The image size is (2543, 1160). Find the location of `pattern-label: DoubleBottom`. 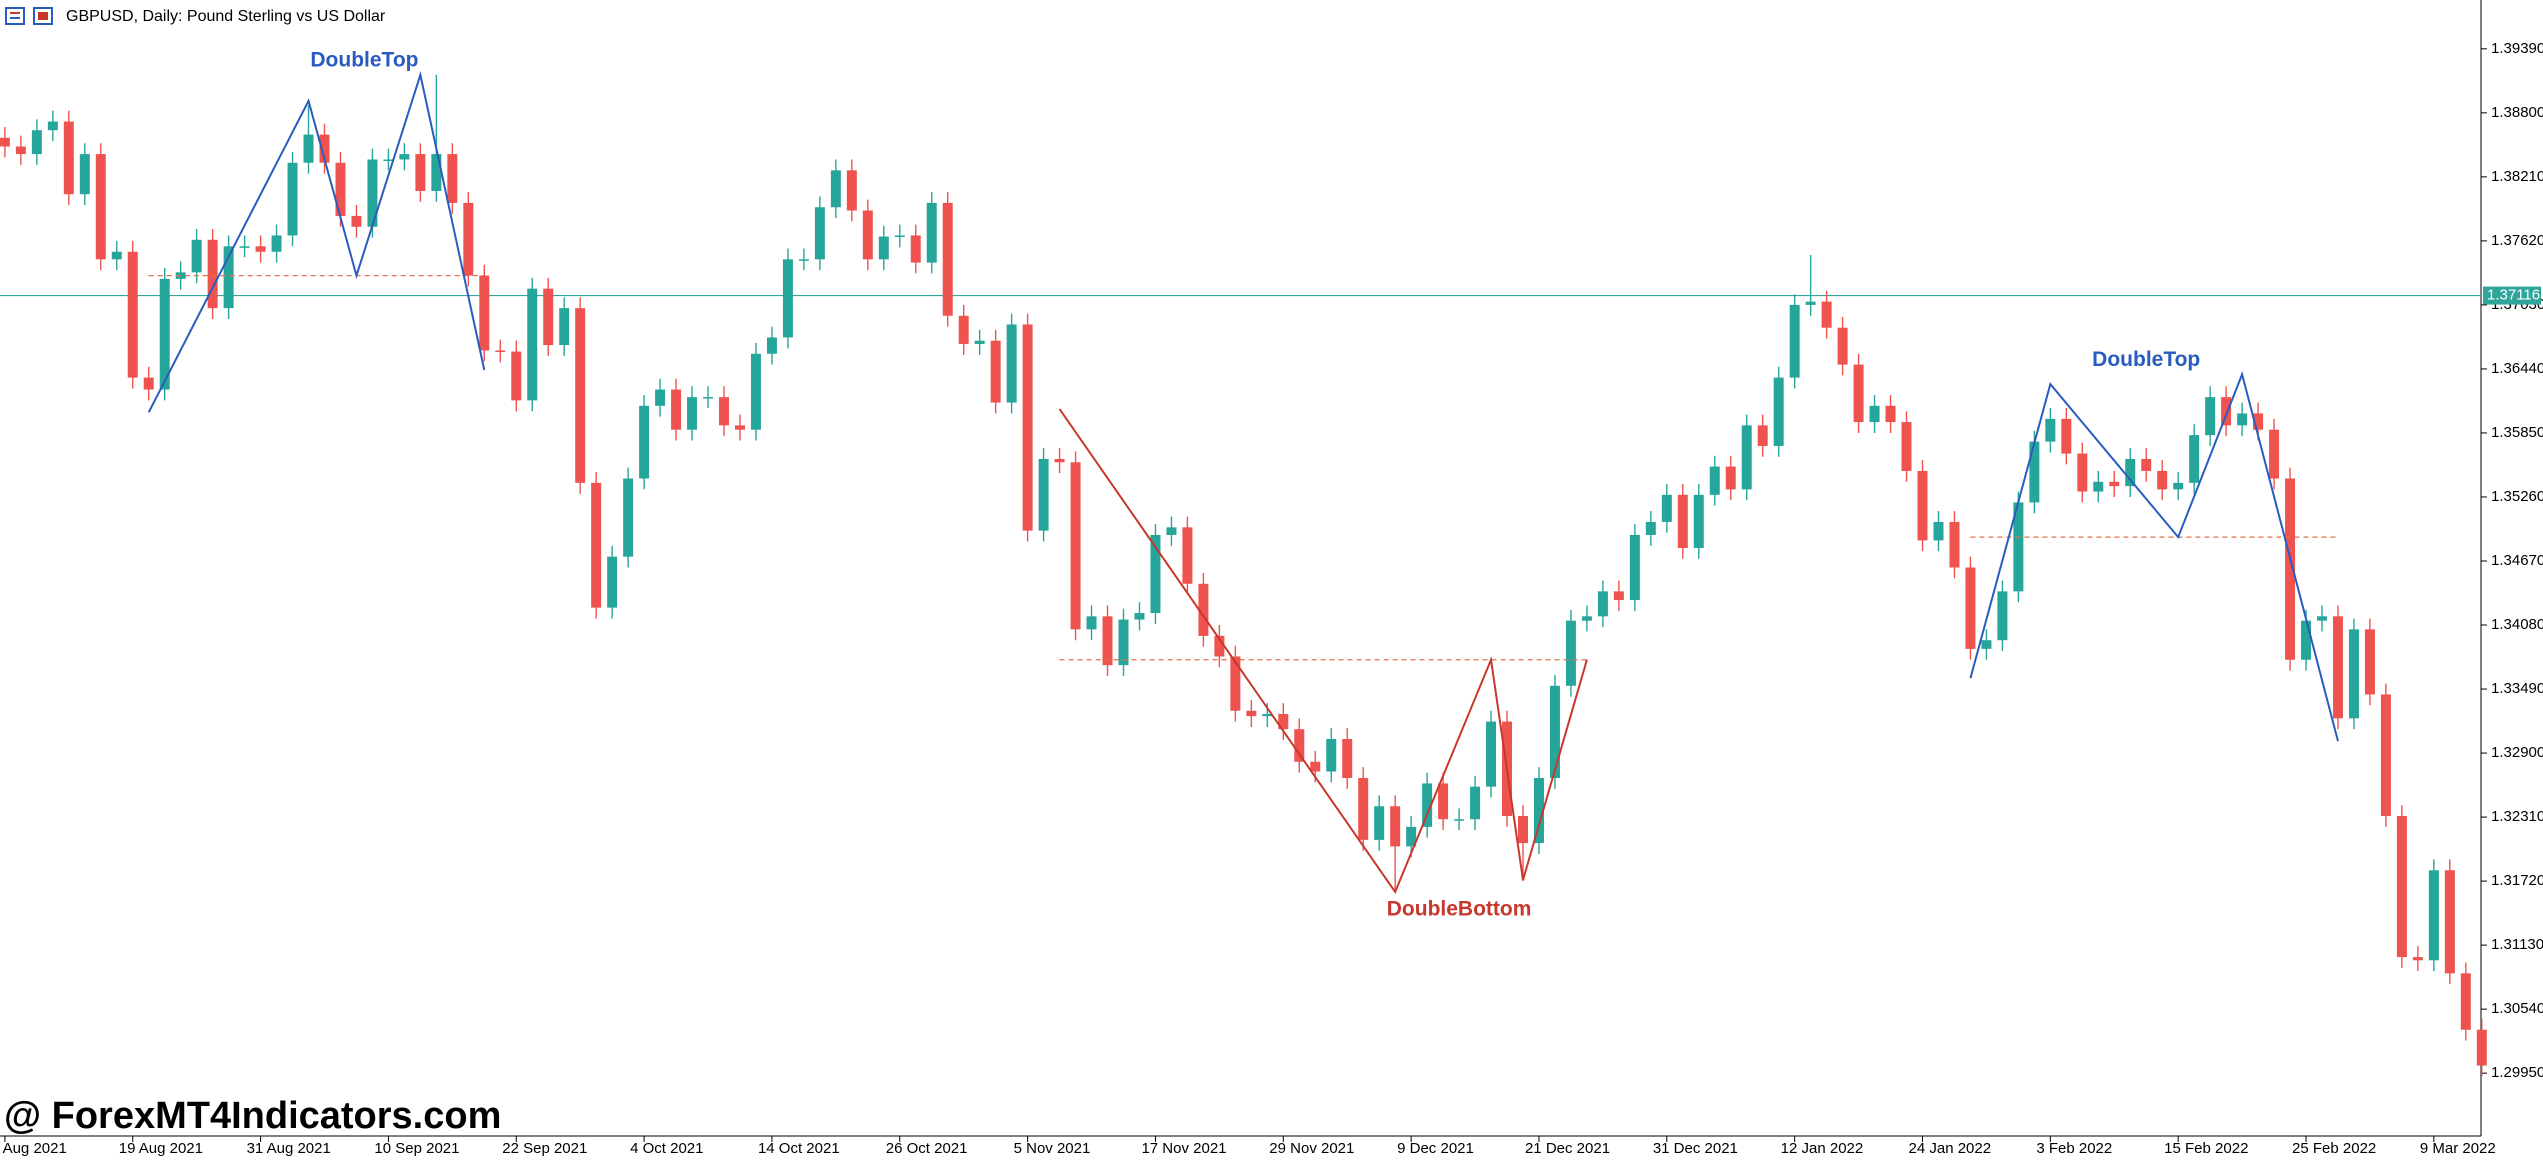

pattern-label: DoubleBottom is located at coordinates (1459, 908).